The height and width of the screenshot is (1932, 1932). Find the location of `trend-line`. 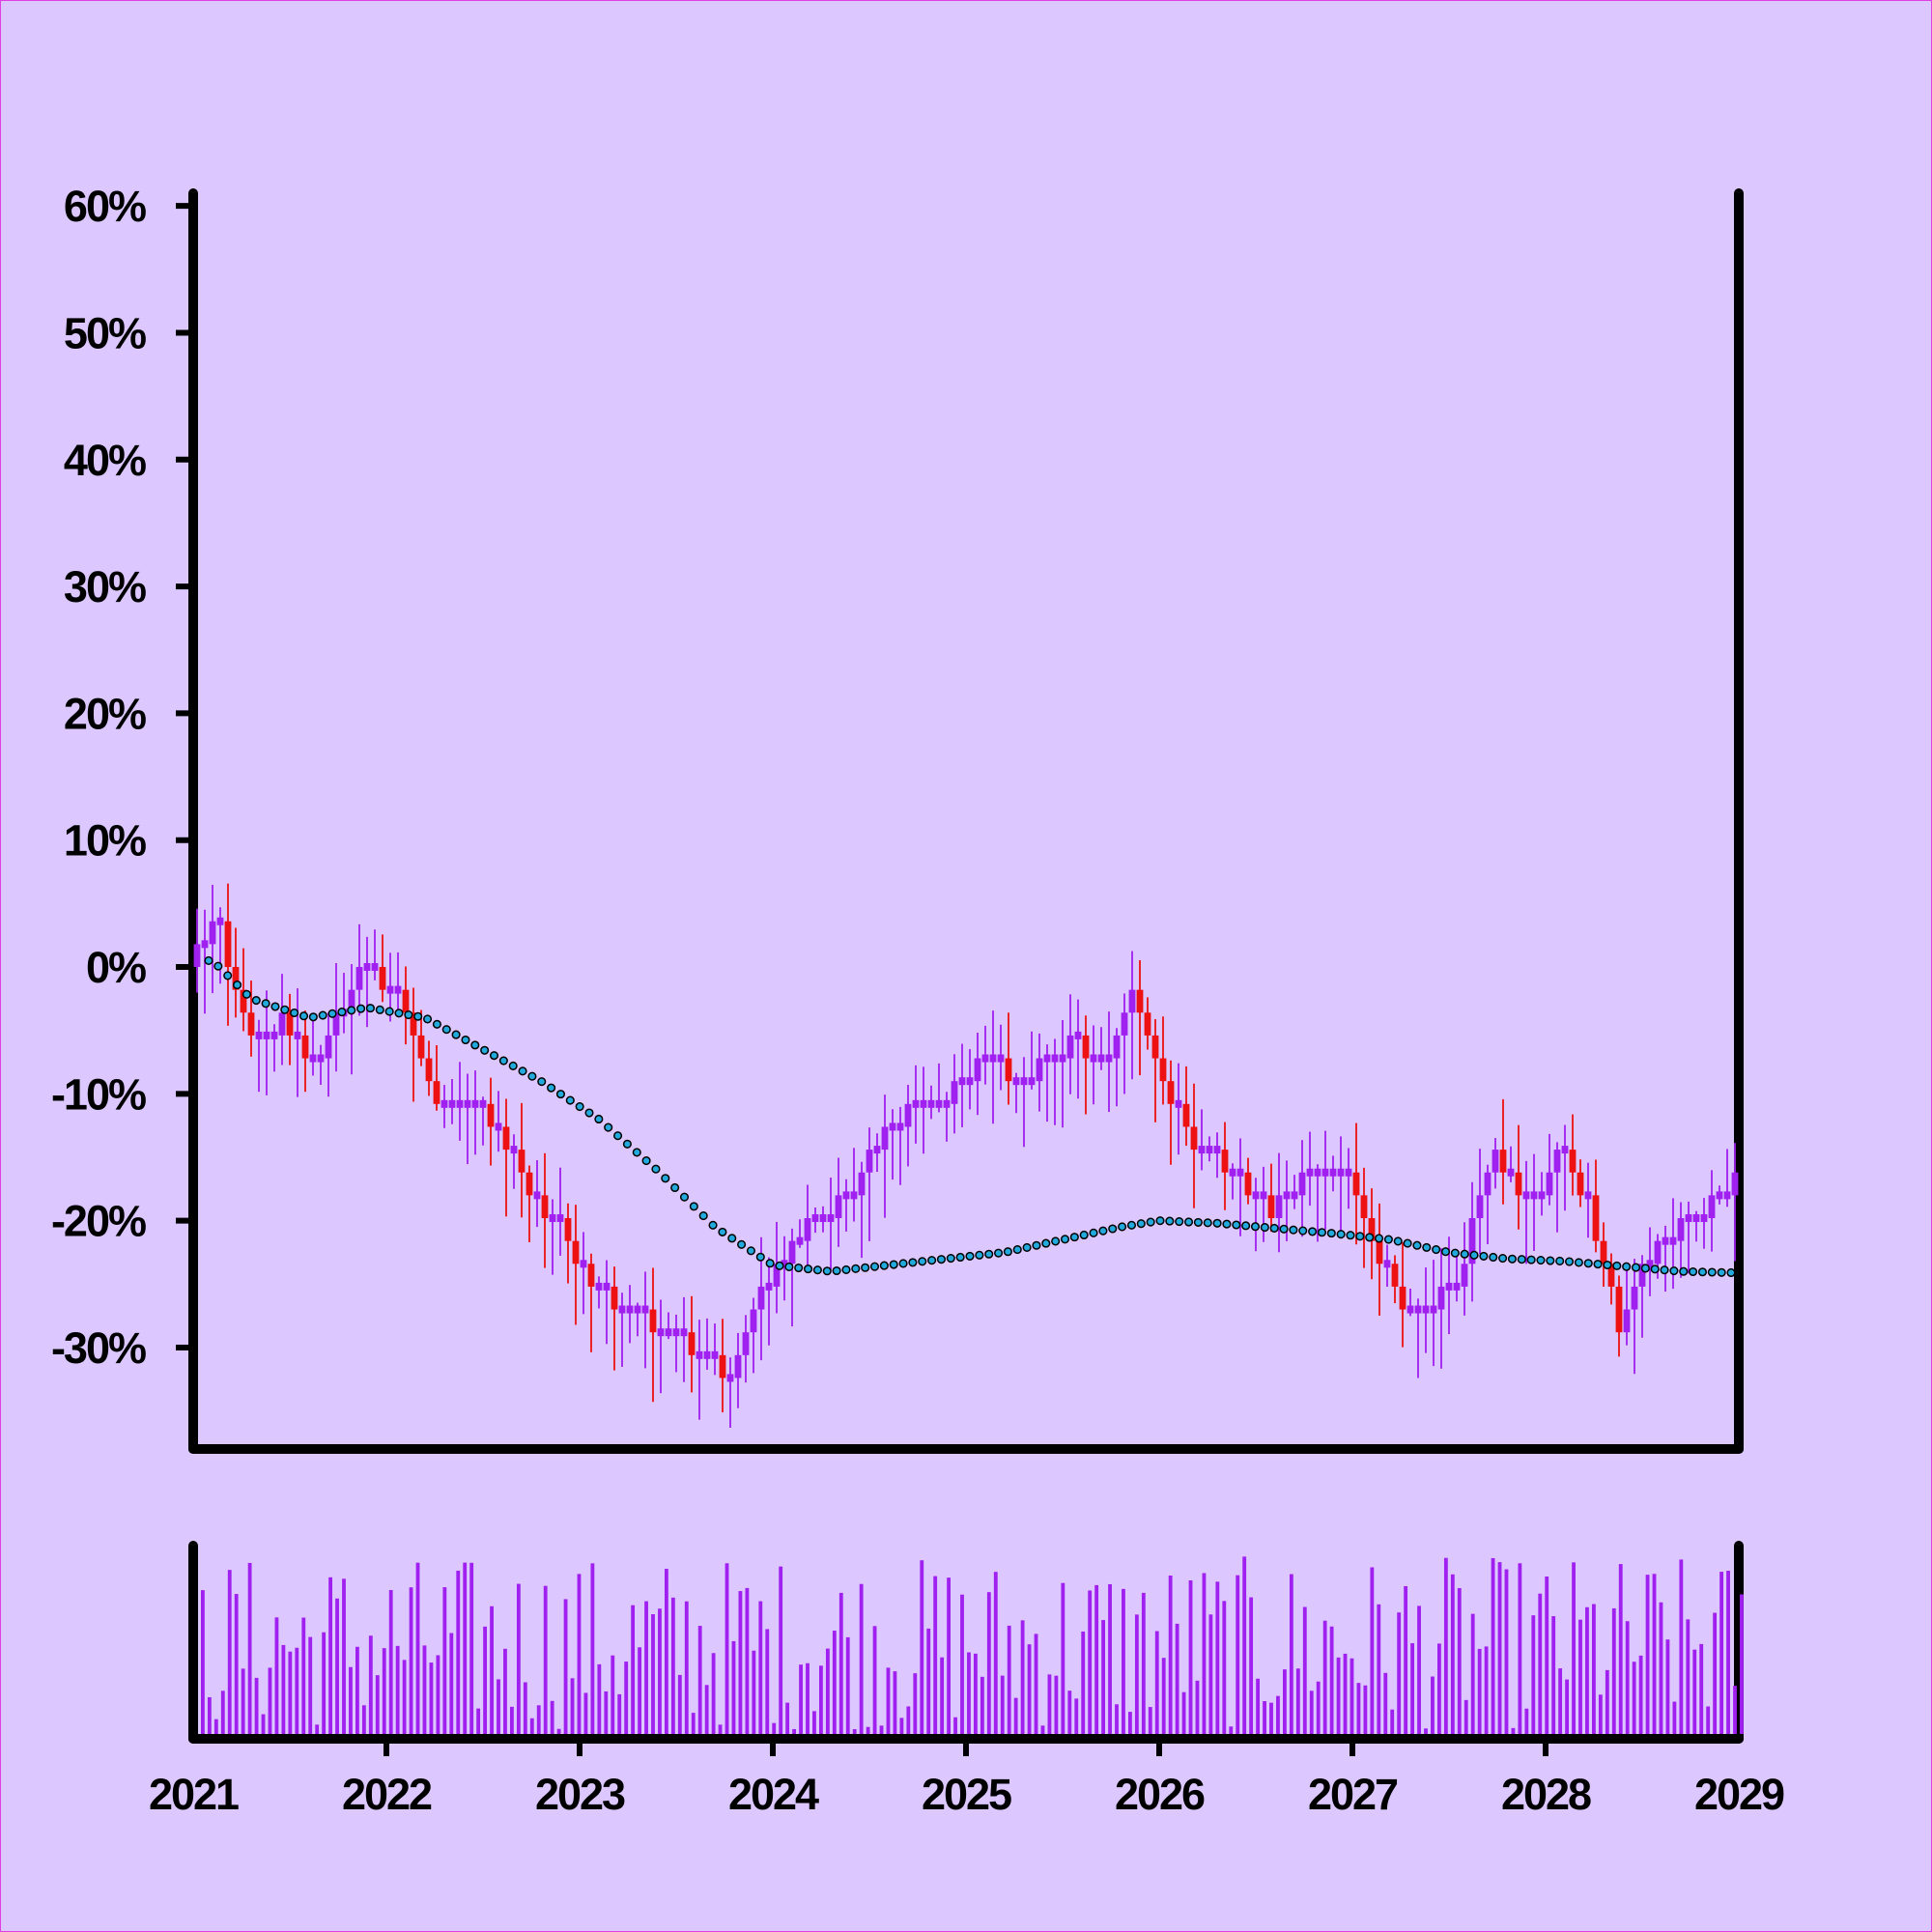

trend-line is located at coordinates (970, 1116).